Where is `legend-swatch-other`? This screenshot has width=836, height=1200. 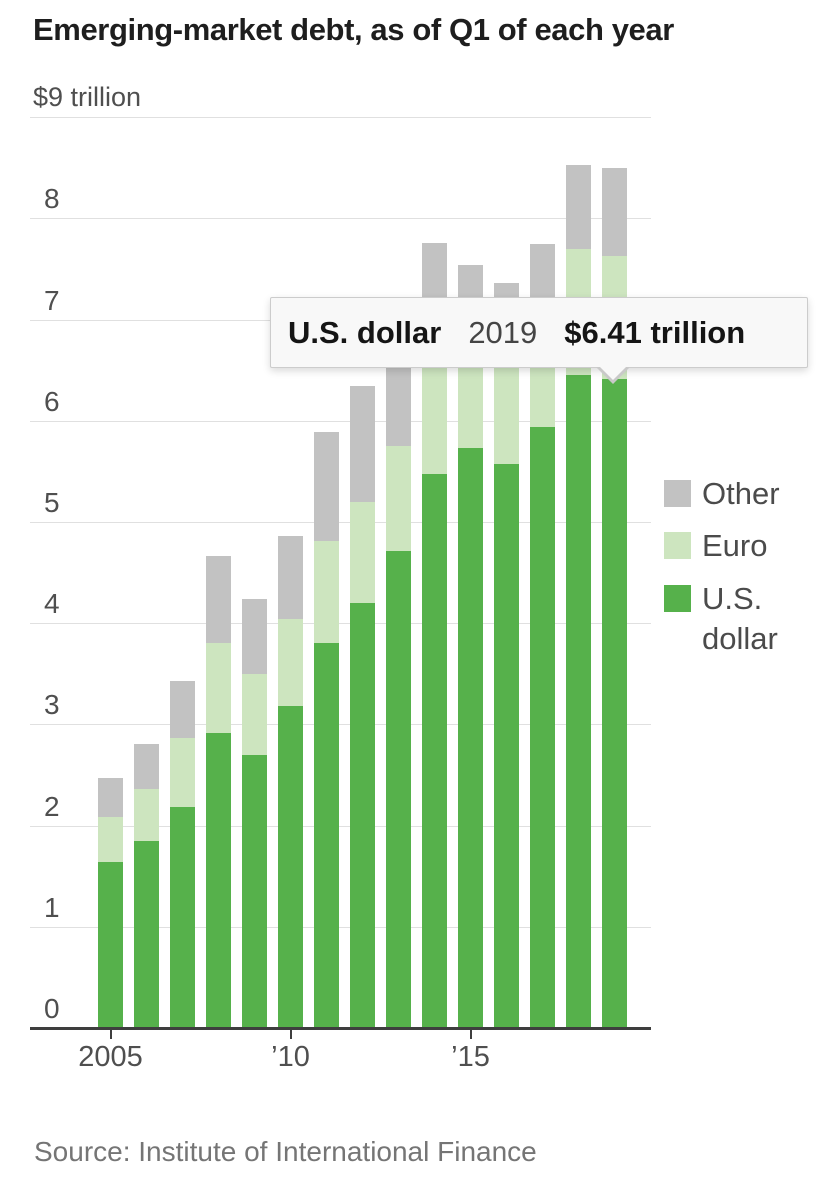
legend-swatch-other is located at coordinates (677, 493).